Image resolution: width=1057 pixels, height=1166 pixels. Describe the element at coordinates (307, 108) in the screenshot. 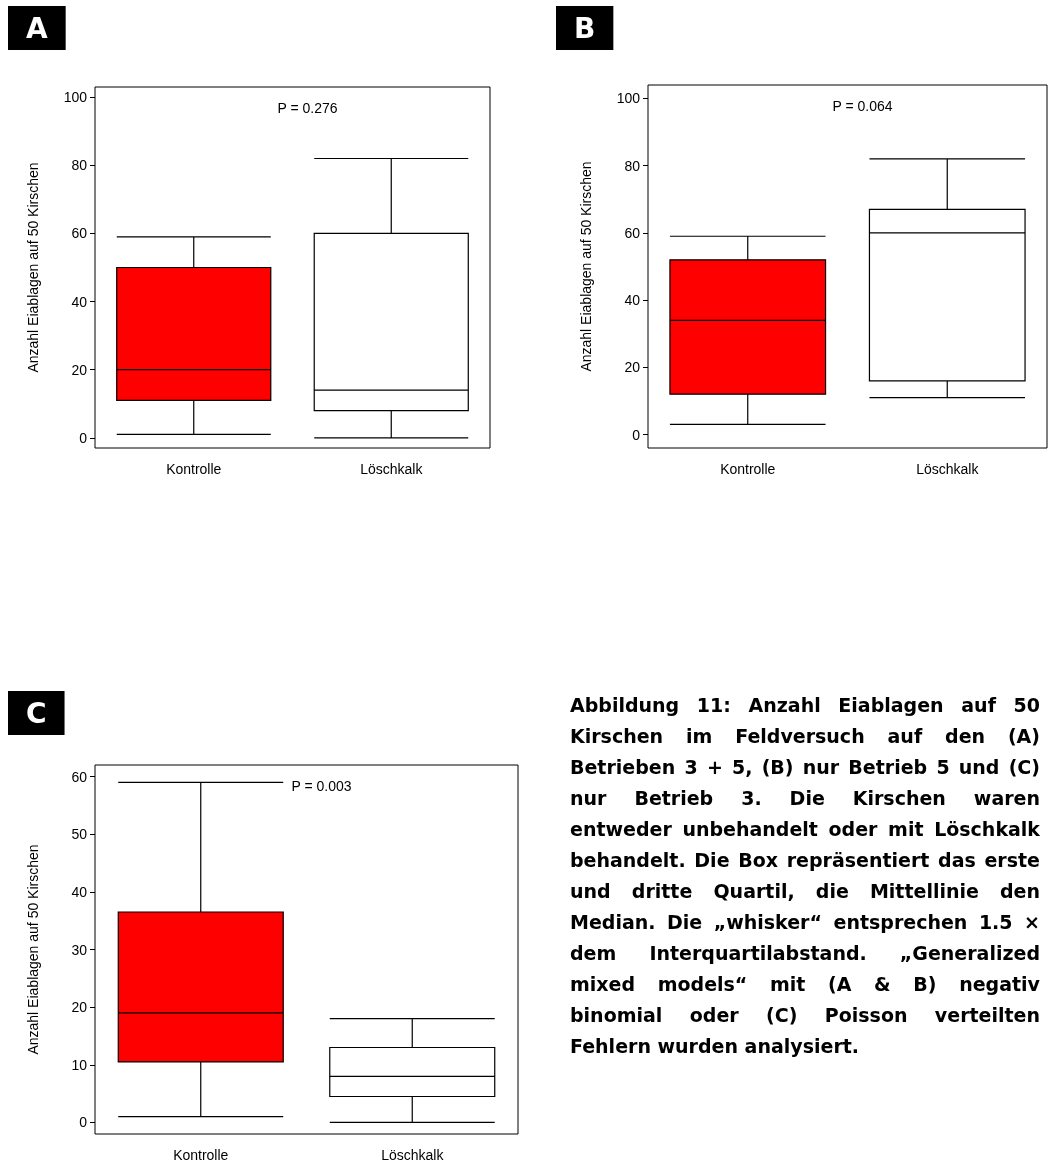

I see `annotation: P = 0.276` at that location.